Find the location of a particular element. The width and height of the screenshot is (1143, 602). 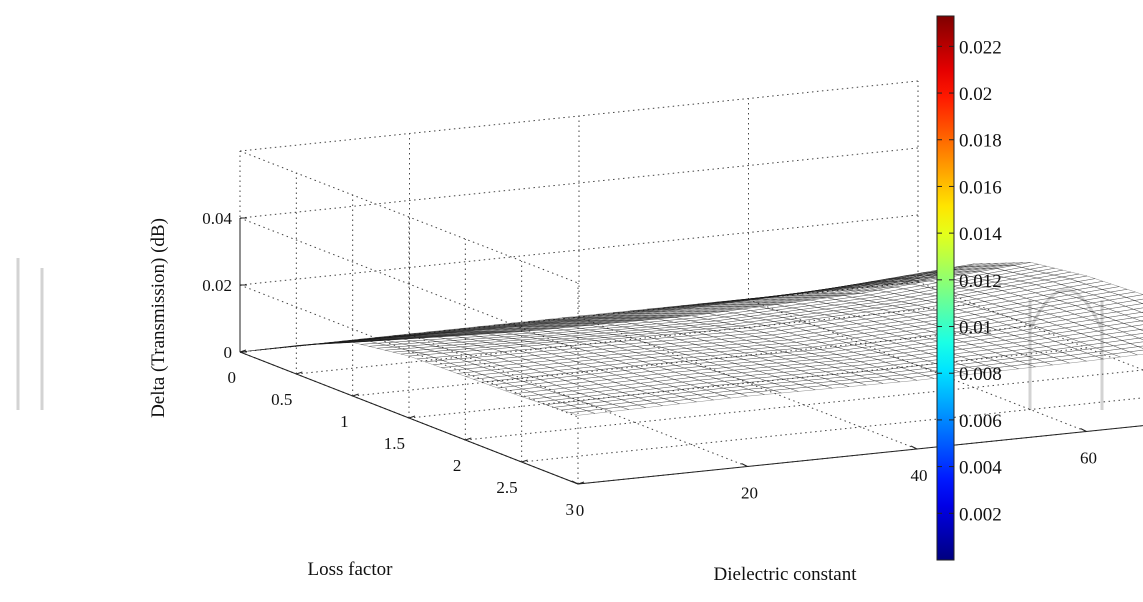

colorbar-tick-label: 0.018 is located at coordinates (980, 141).